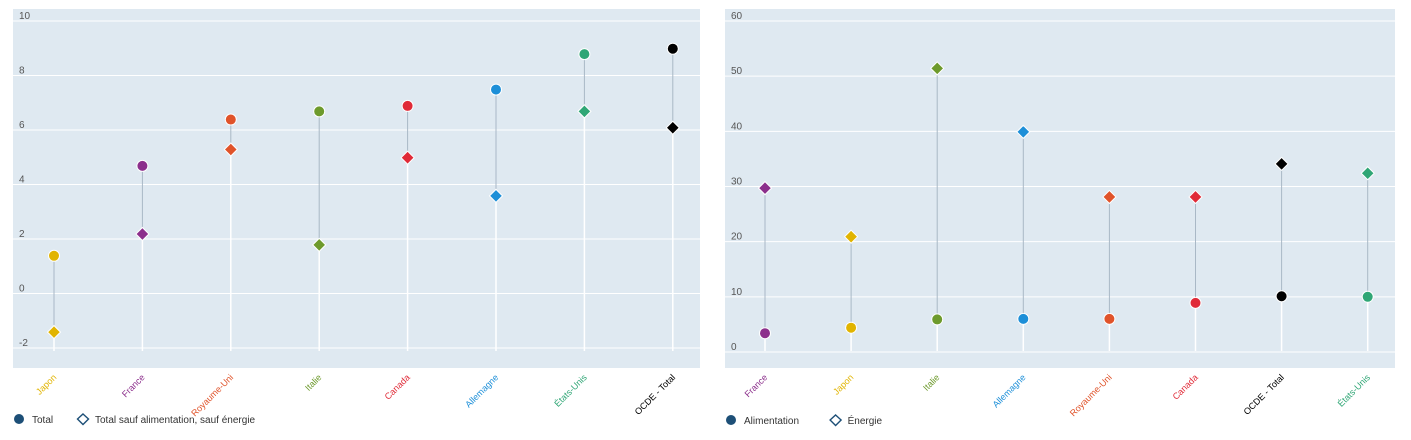 This screenshot has height=440, width=1411. Describe the element at coordinates (737, 71) in the screenshot. I see `y-tick-label: 50` at that location.